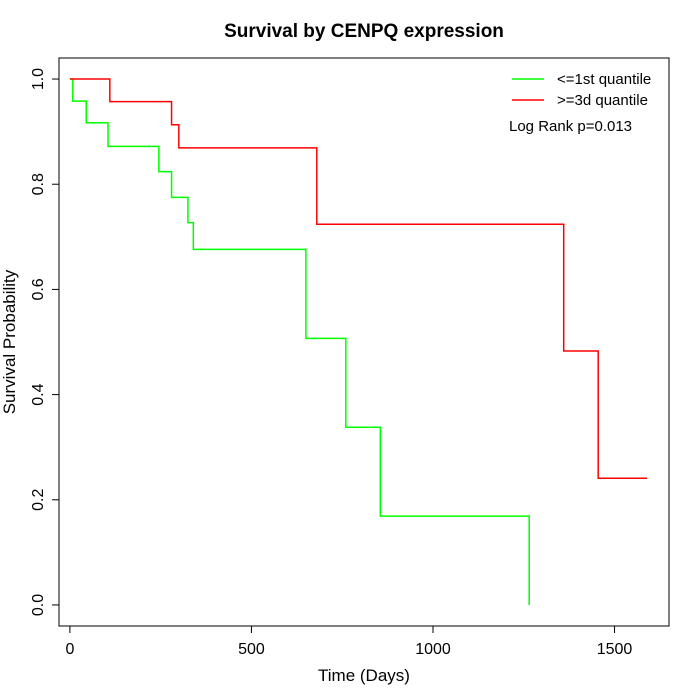 This screenshot has width=700, height=700. I want to click on x-axis-label: Time (Days), so click(364, 675).